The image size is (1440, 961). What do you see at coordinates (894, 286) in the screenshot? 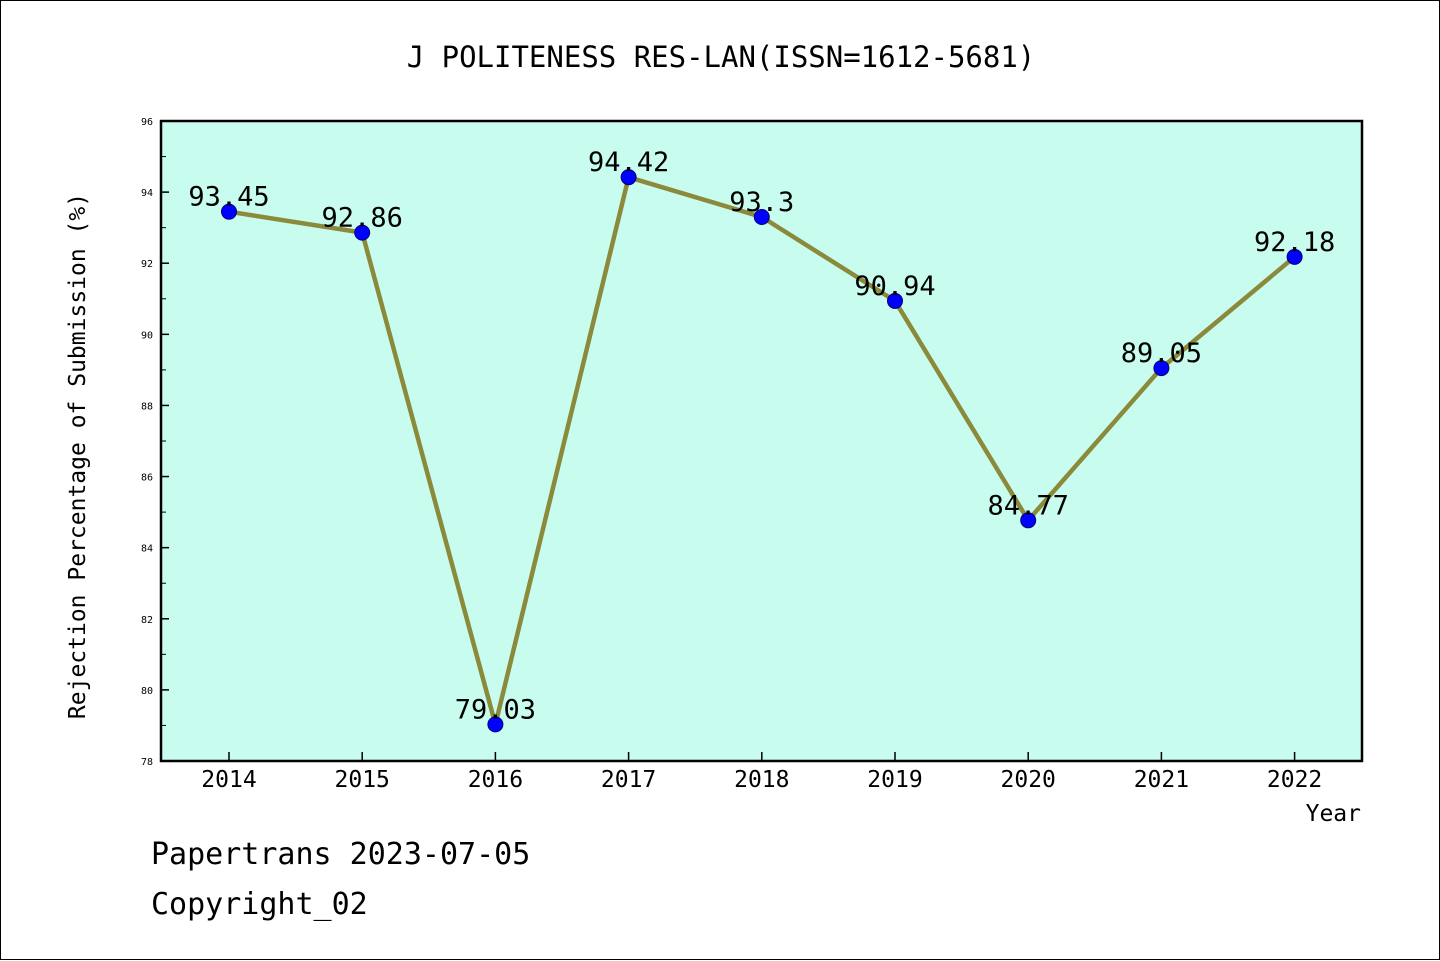
I see `data-label: 90.94` at bounding box center [894, 286].